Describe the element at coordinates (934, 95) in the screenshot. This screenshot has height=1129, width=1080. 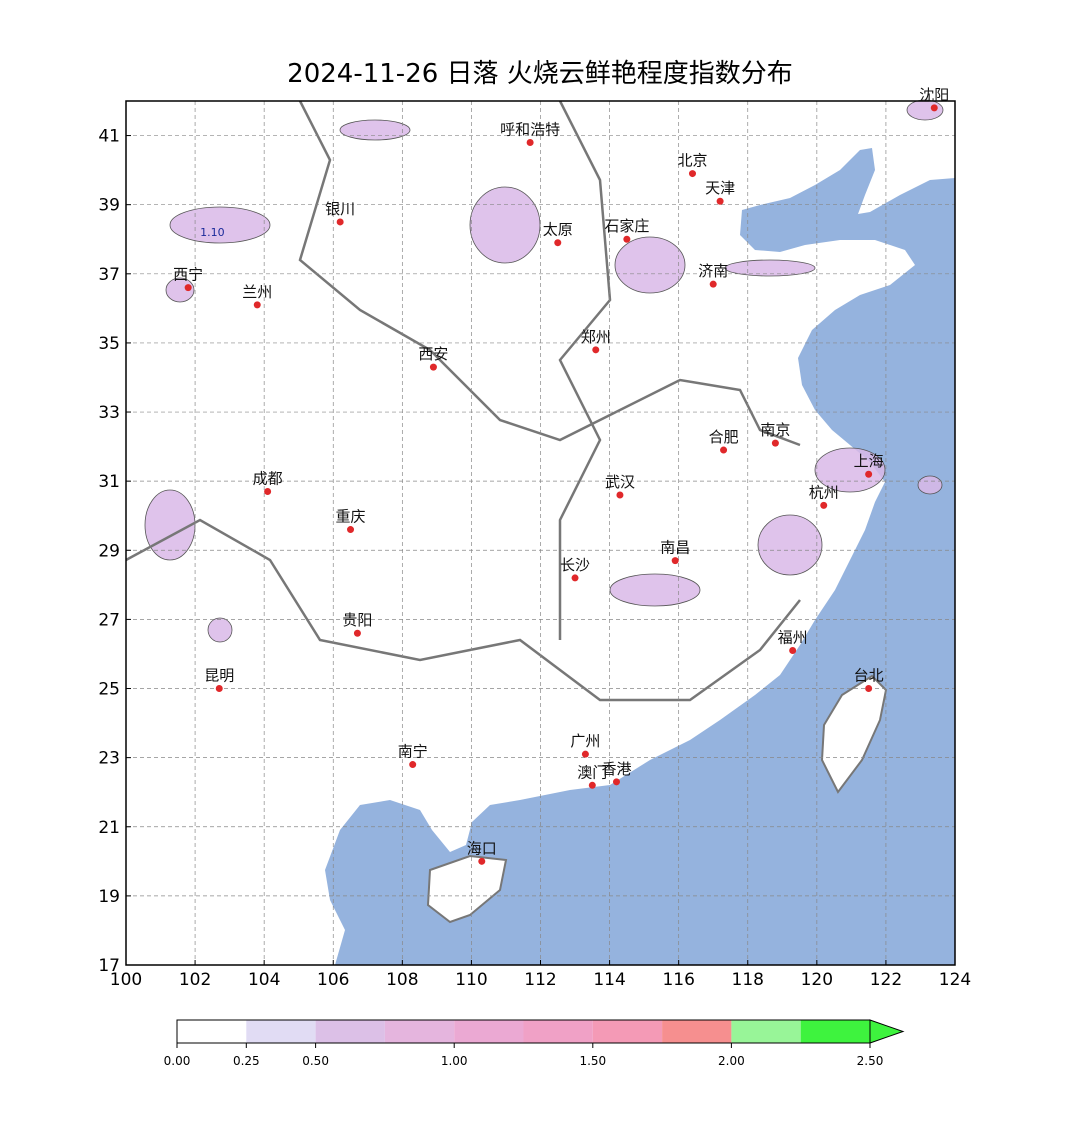
I see `city-label: 沈阳` at that location.